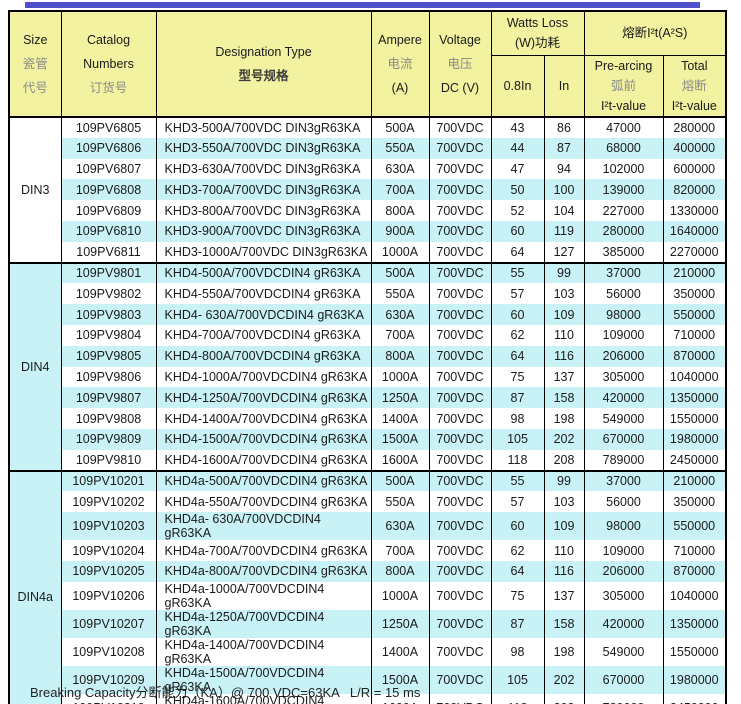  Describe the element at coordinates (263, 571) in the screenshot. I see `designation-type-cell: KHD4a-800A/700VDCDIN4 gR63KA` at that location.